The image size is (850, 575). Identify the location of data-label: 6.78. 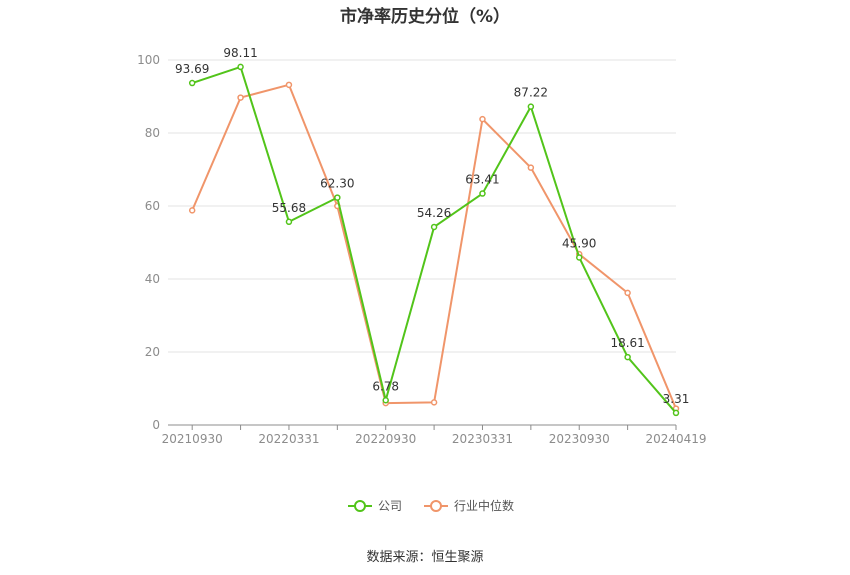
(385, 386).